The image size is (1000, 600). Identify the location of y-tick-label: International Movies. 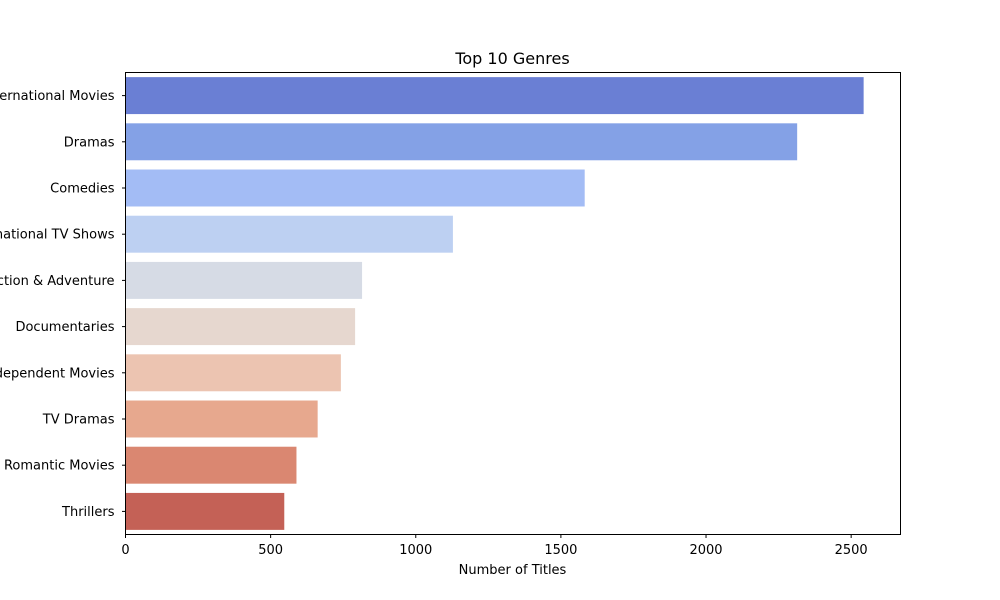
(57, 96).